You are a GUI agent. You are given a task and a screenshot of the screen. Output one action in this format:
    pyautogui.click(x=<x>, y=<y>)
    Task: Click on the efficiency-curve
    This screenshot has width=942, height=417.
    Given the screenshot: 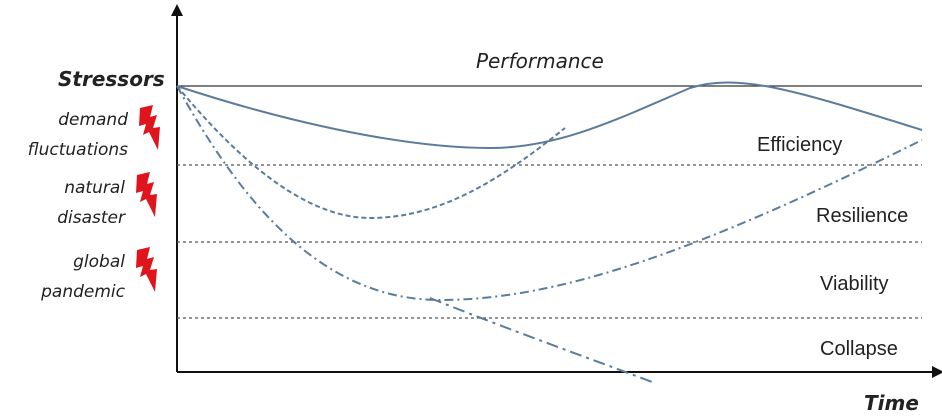 What is the action you would take?
    pyautogui.click(x=549, y=115)
    